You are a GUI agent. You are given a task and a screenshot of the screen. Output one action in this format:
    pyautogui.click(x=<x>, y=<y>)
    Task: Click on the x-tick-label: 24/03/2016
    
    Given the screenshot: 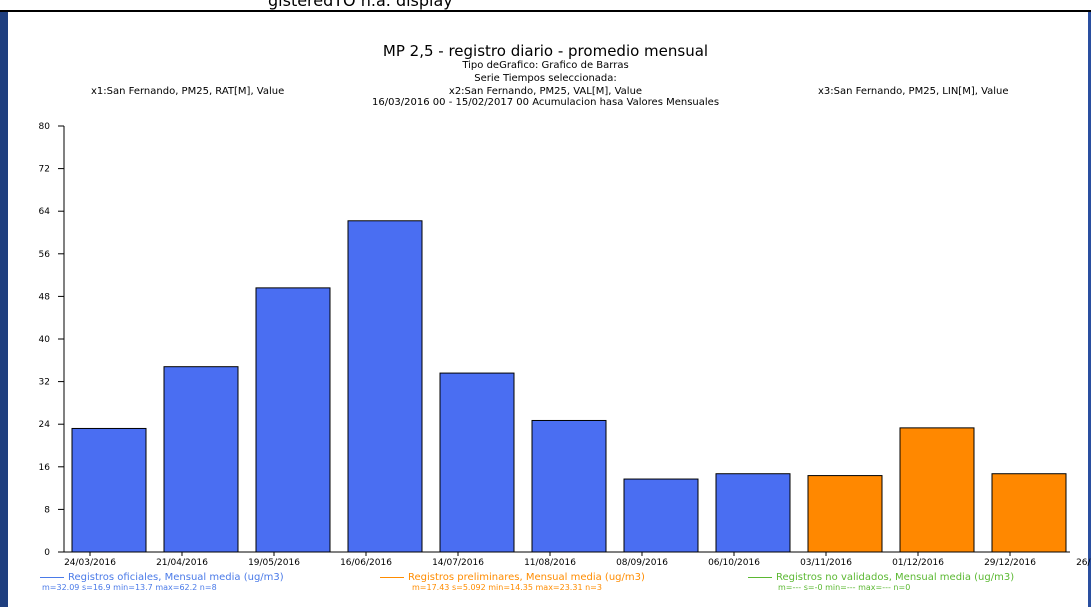 What is the action you would take?
    pyautogui.click(x=90, y=563)
    